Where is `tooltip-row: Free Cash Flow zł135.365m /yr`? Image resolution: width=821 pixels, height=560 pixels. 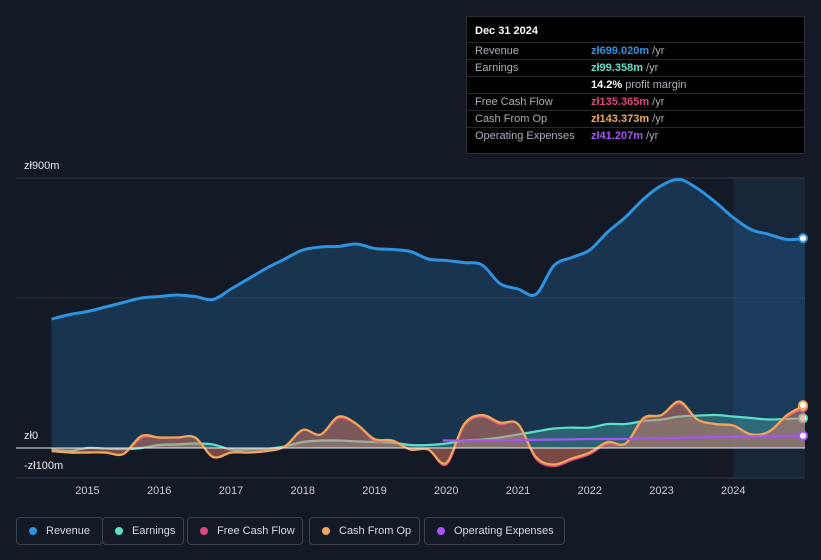 tooltip-row: Free Cash Flow zł135.365m /yr is located at coordinates (635, 102).